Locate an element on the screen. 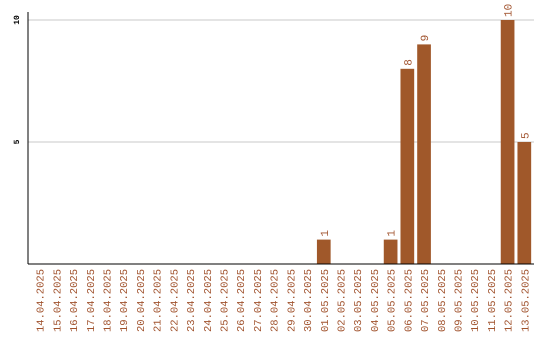 The height and width of the screenshot is (340, 540). data-label: 9 is located at coordinates (426, 38).